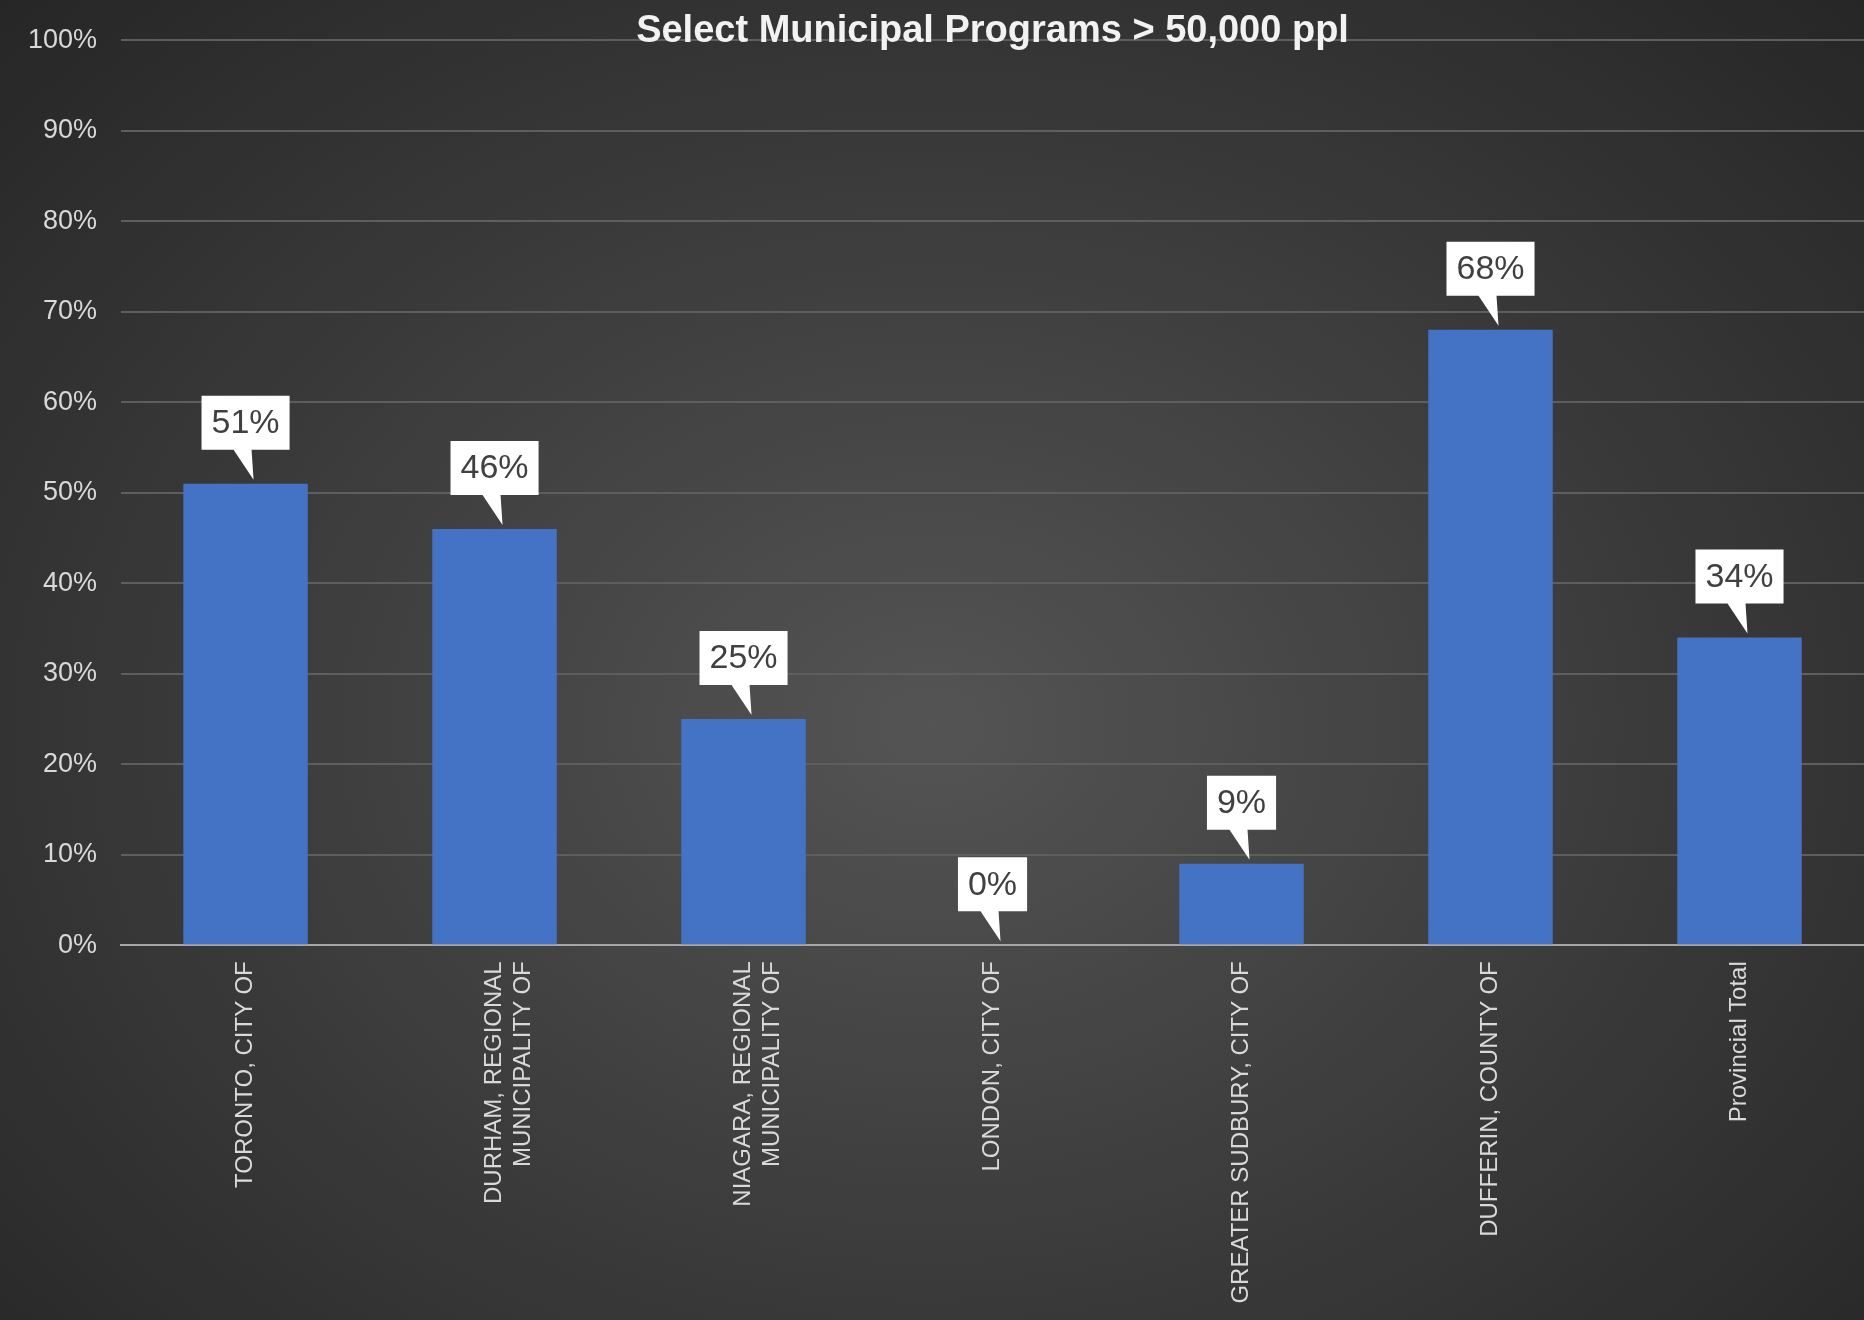  I want to click on y-tick-label: 40%, so click(70, 581).